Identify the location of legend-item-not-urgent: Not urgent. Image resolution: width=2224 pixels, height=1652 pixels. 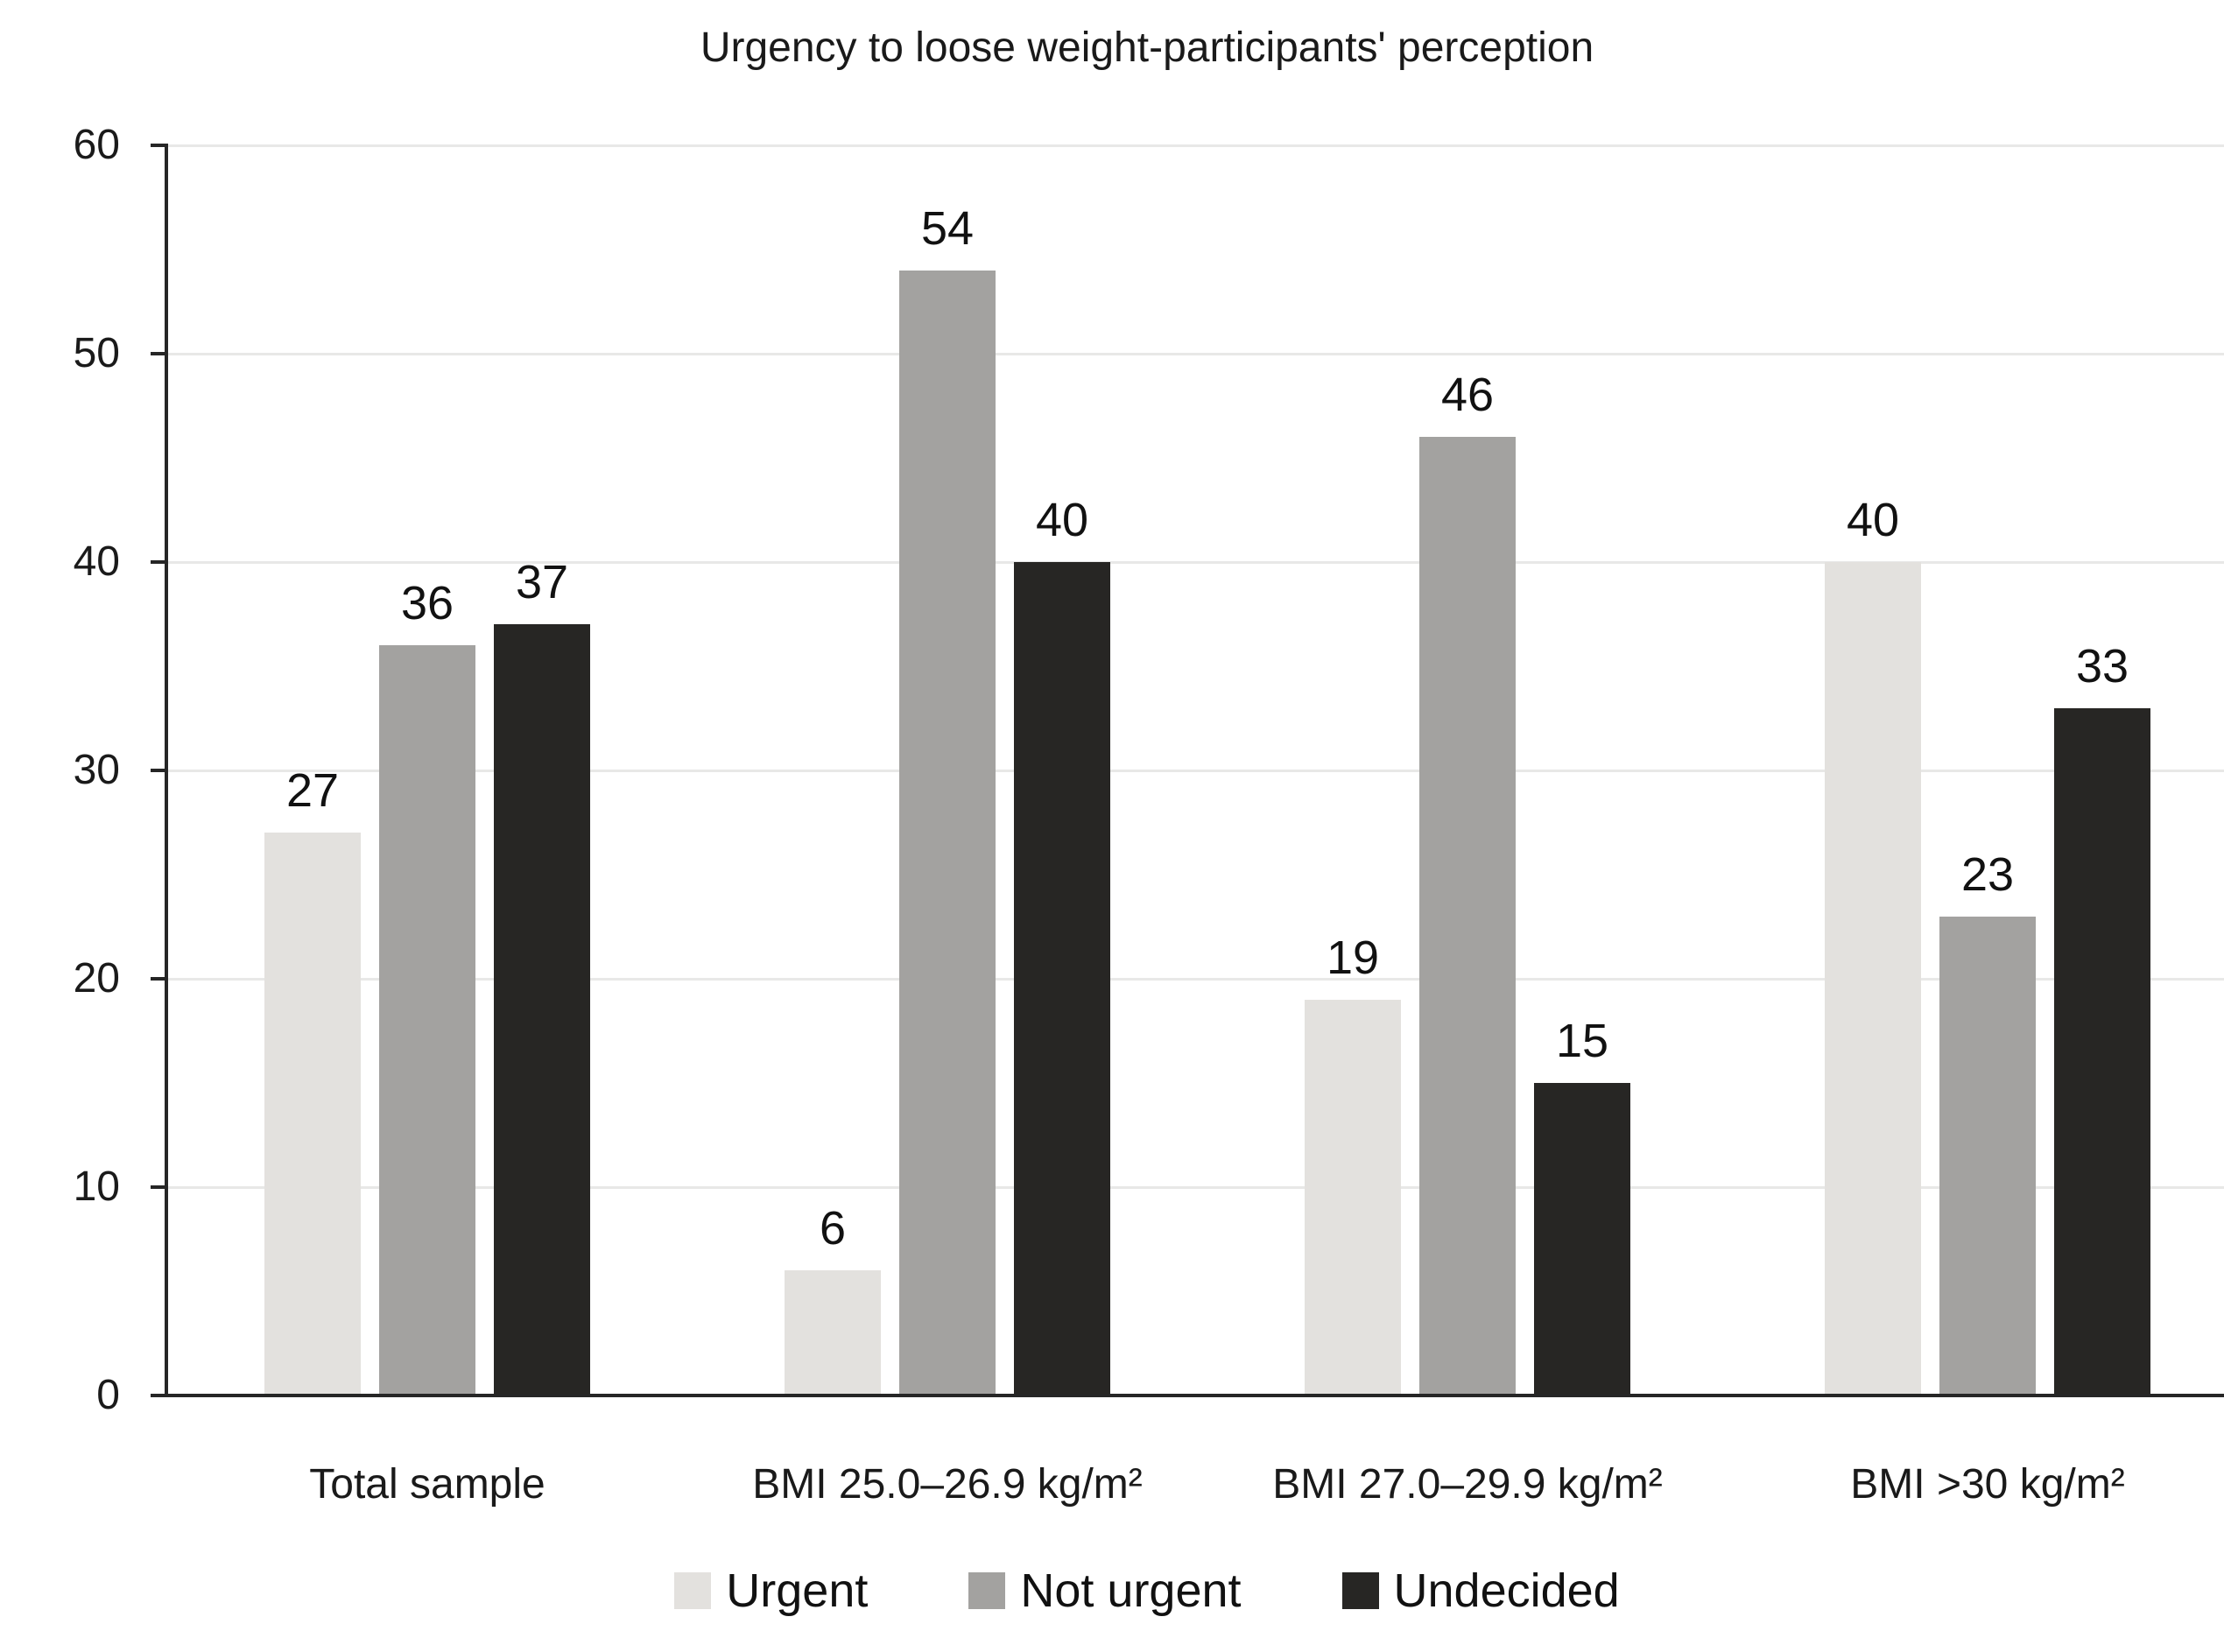
(1105, 1590).